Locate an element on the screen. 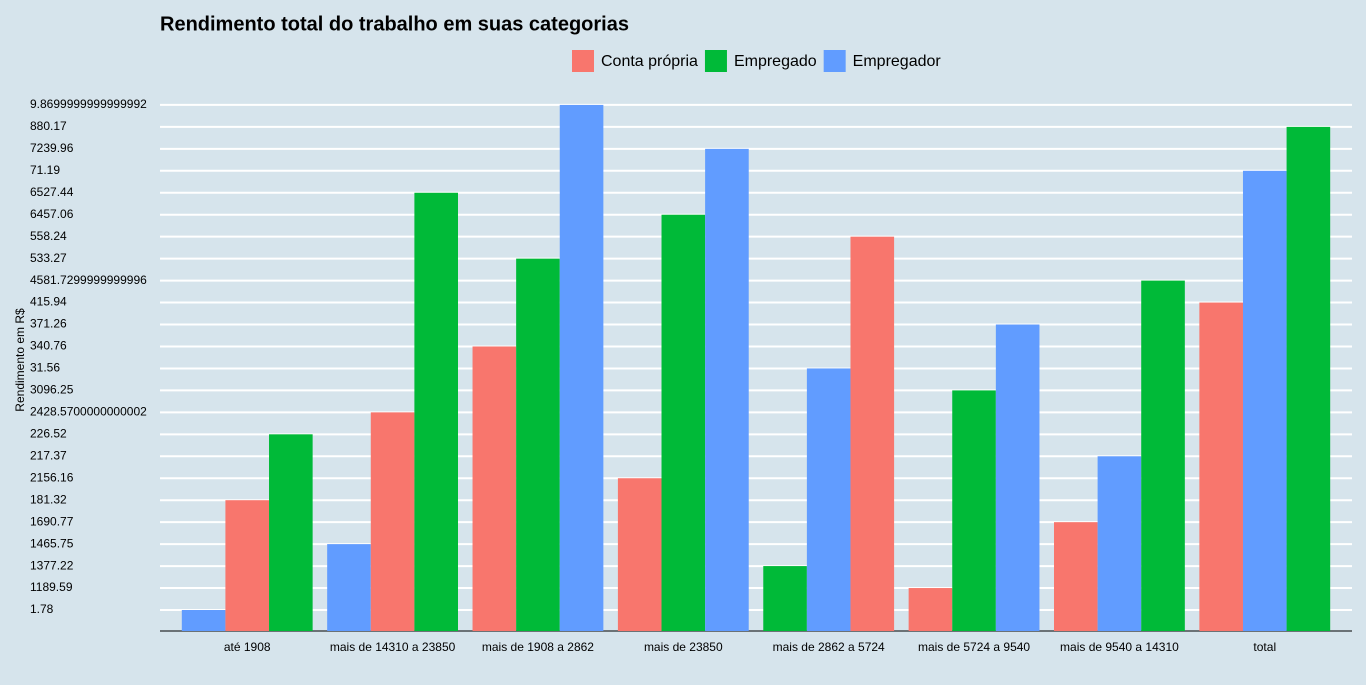  y-tick-label: 217.37 is located at coordinates (48, 455).